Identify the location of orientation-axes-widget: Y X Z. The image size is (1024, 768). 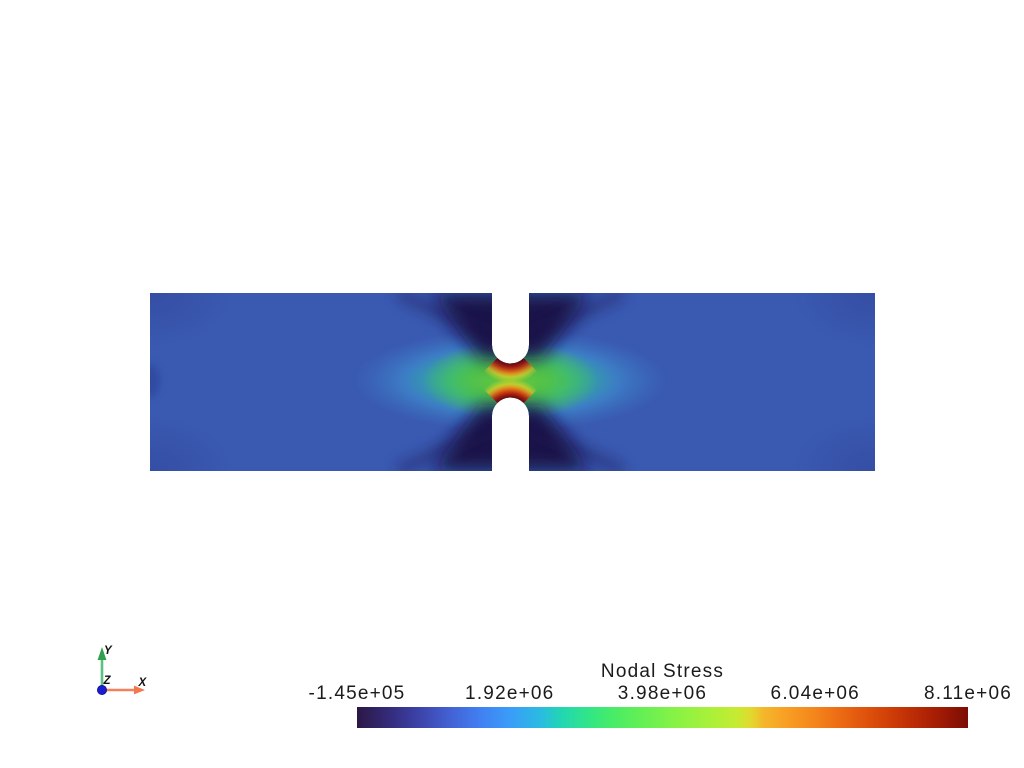
(122, 670).